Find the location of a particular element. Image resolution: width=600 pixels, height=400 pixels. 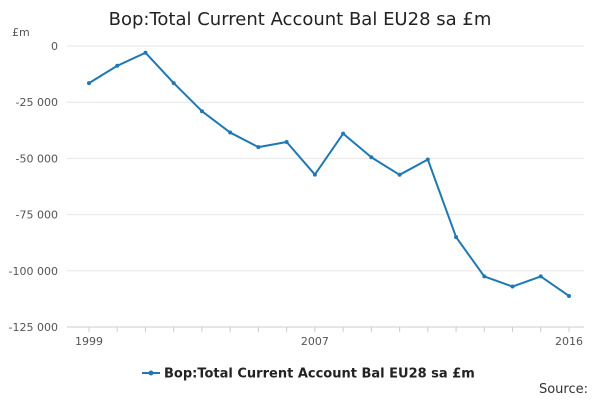

source-label: Source: is located at coordinates (563, 389).